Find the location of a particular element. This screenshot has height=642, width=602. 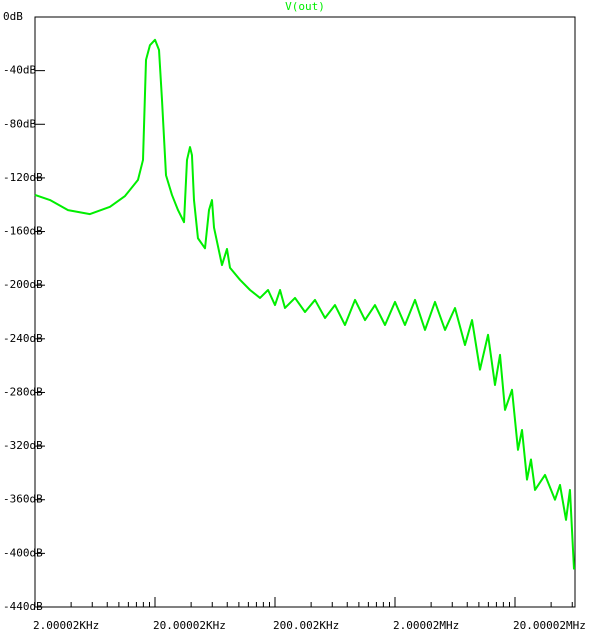

x-tick-label: 2.00002MHz is located at coordinates (426, 625).